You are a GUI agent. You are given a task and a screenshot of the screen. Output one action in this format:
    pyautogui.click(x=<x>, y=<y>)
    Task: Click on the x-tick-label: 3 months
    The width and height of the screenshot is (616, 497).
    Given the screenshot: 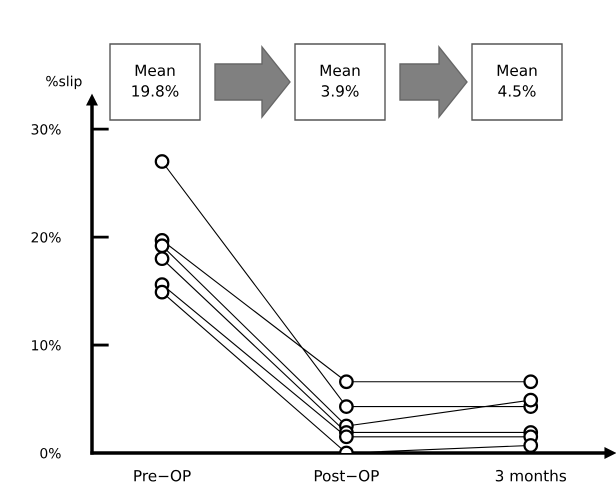 What is the action you would take?
    pyautogui.click(x=531, y=476)
    